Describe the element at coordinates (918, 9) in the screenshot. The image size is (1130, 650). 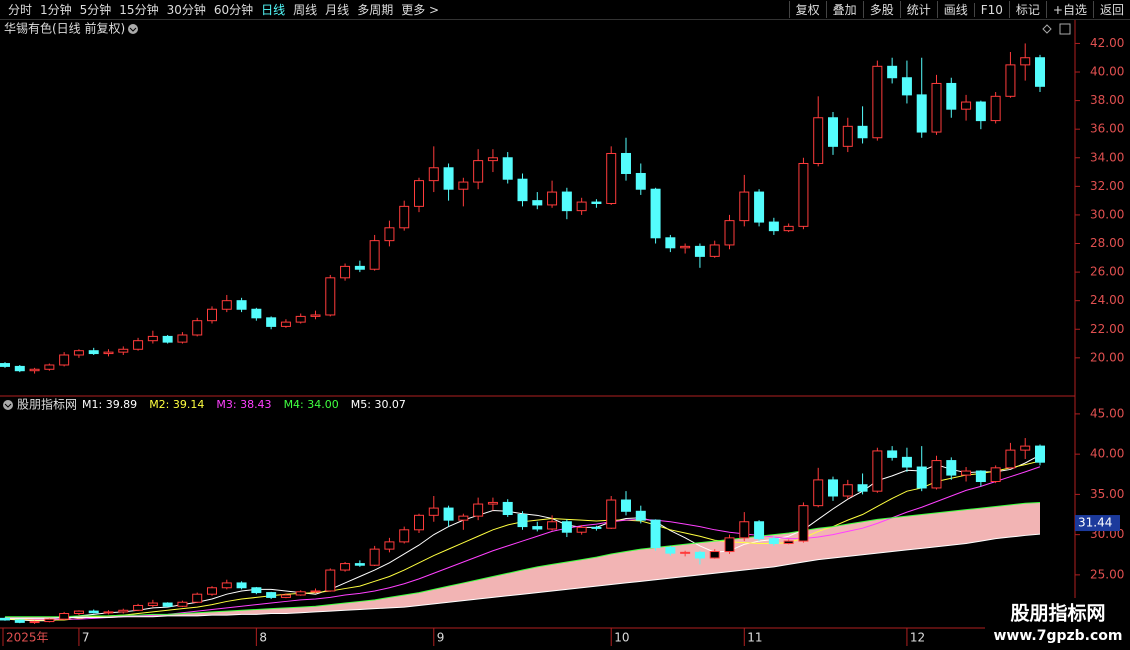
I see `toolbar-item: 统计` at that location.